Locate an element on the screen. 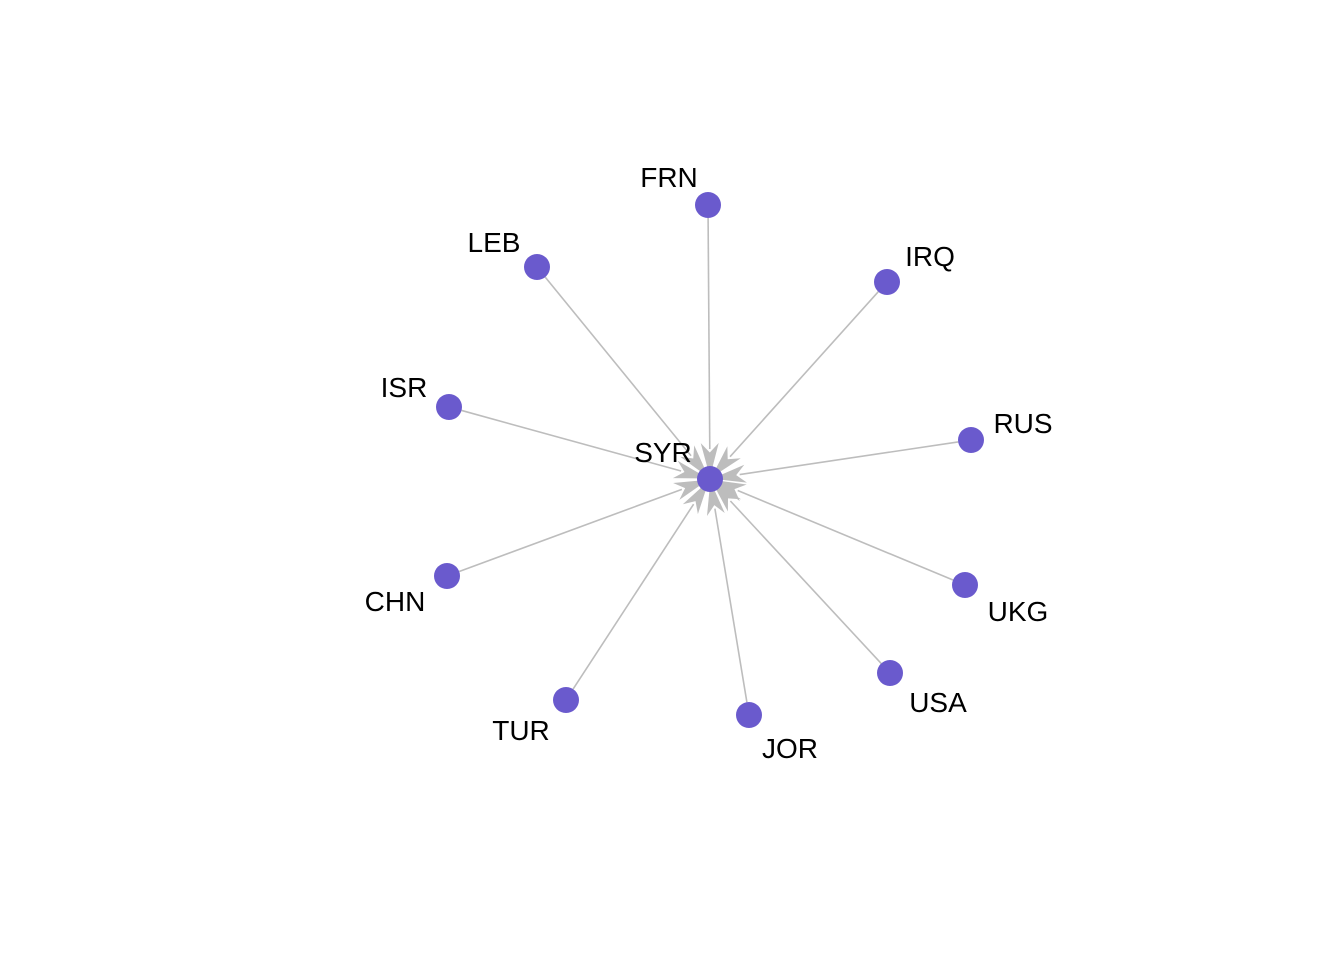 Image resolution: width=1344 pixels, height=960 pixels. edge-tur-syr is located at coordinates (633, 596).